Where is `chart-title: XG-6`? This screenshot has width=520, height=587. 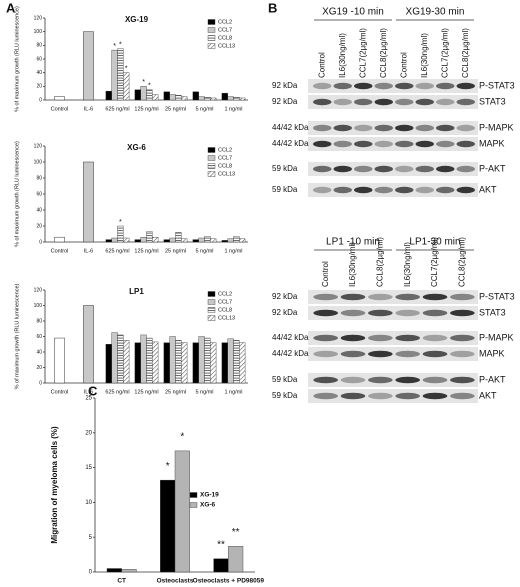
chart-title: XG-6 is located at coordinates (136, 147).